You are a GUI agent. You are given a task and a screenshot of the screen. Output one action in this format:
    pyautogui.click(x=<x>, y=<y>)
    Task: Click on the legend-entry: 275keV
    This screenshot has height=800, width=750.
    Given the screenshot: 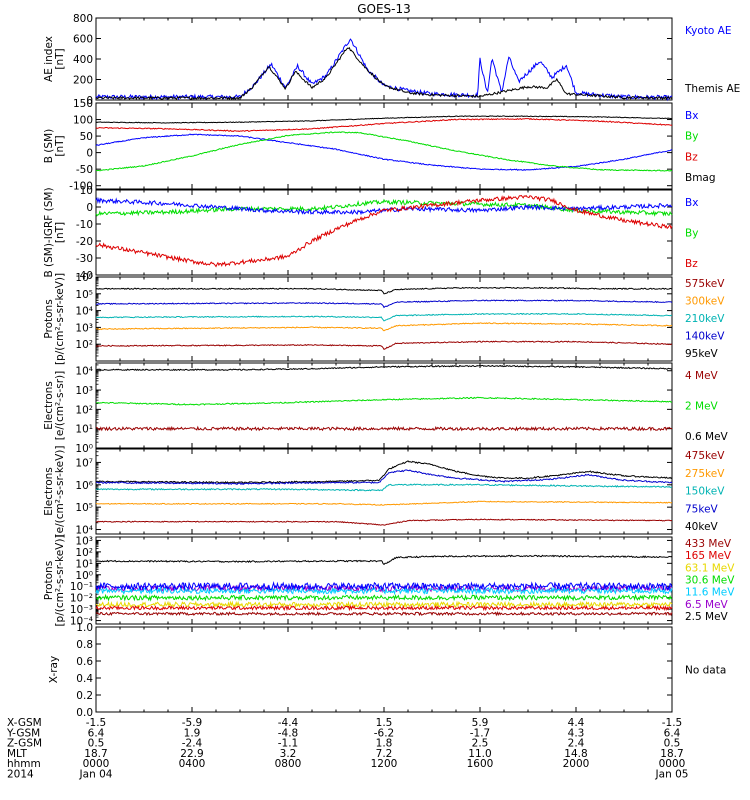 What is the action you would take?
    pyautogui.click(x=705, y=474)
    